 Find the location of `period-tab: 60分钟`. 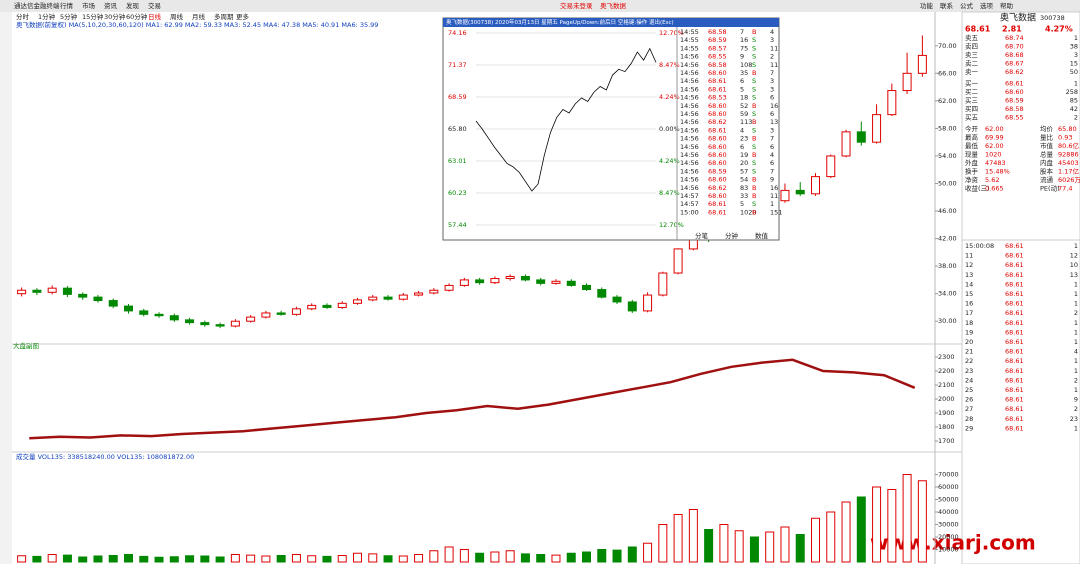

period-tab: 60分钟 is located at coordinates (137, 16).